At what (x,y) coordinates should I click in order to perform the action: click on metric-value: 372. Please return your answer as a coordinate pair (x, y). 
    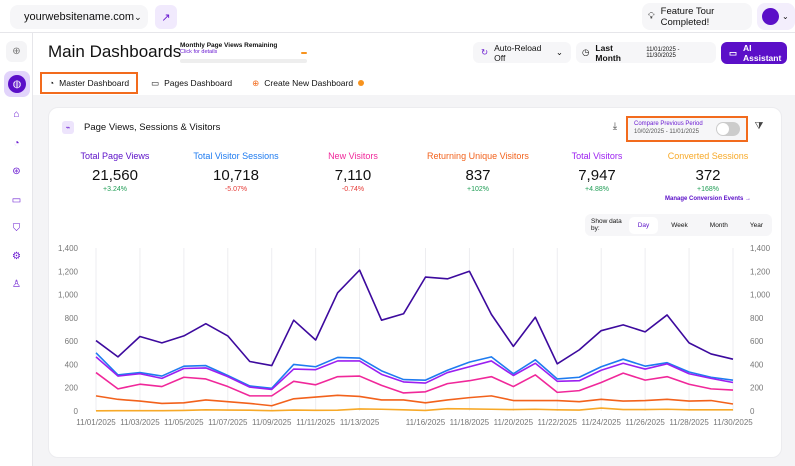
    Looking at the image, I should click on (708, 175).